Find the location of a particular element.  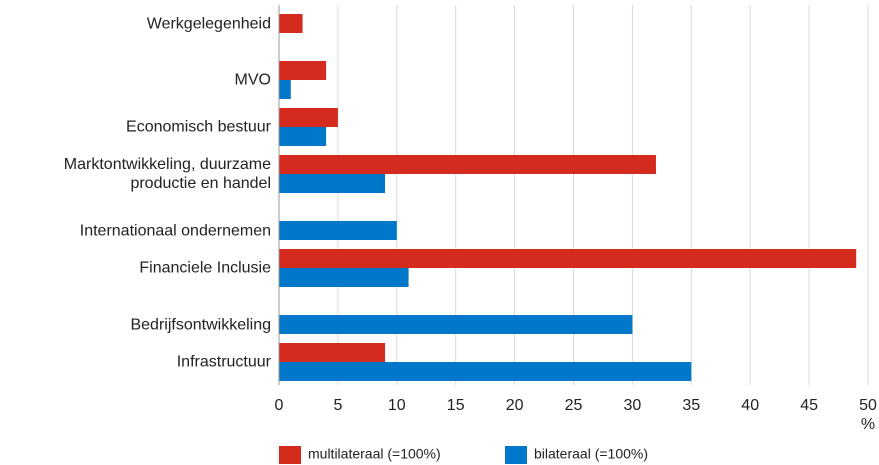

x-tick-label: 0 is located at coordinates (279, 405).